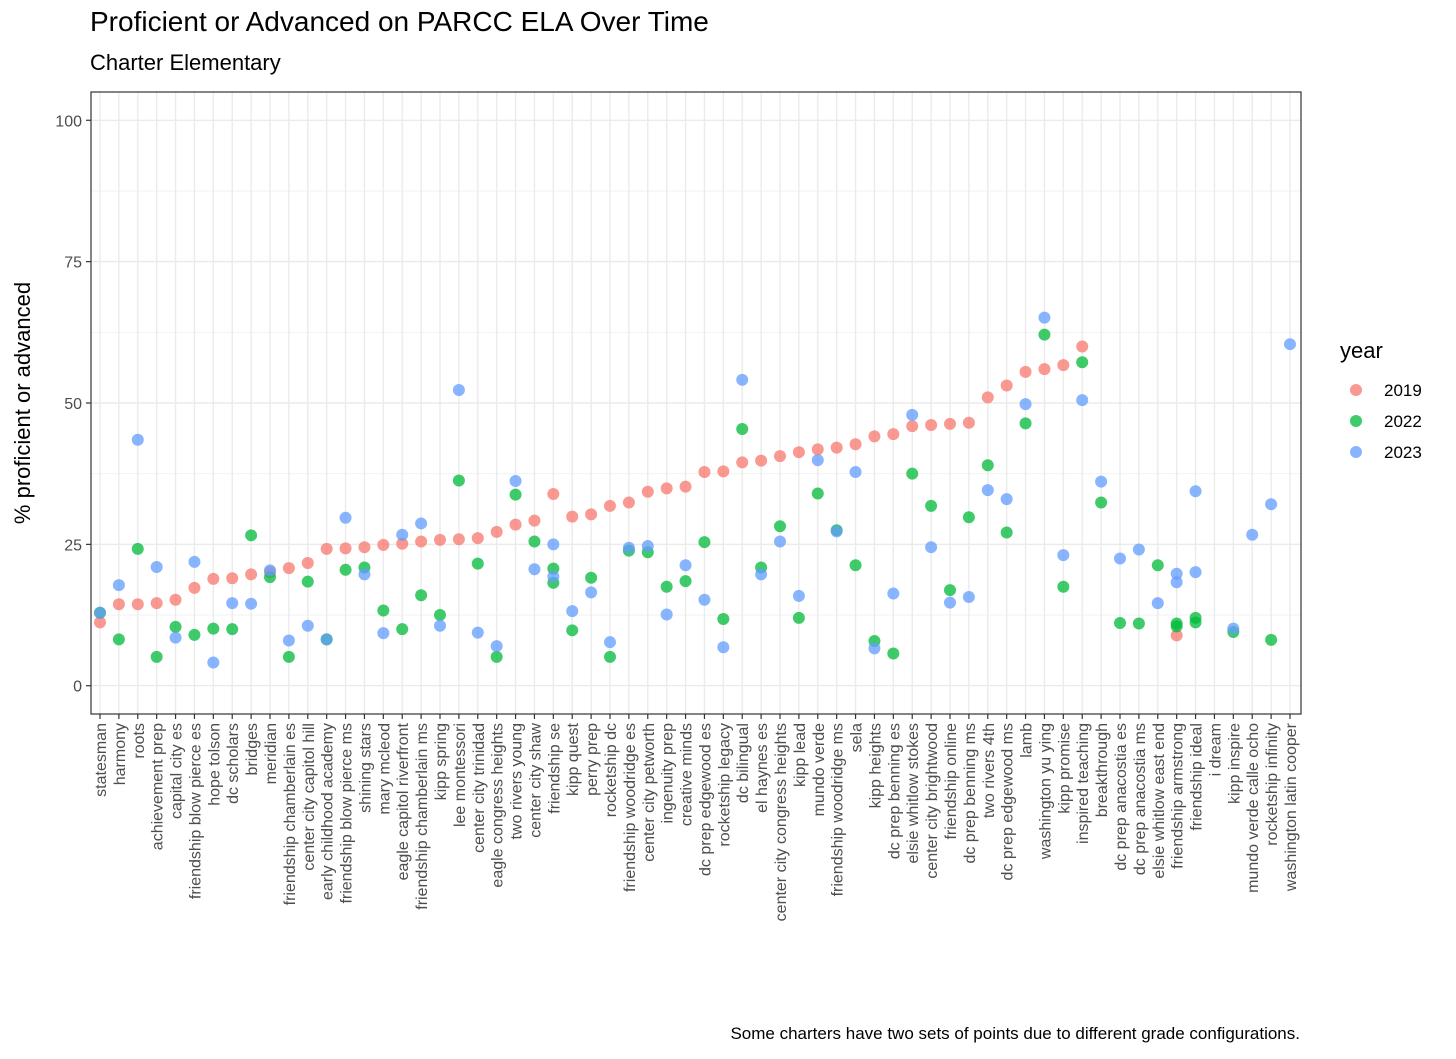 The width and height of the screenshot is (1456, 1059). I want to click on x-tick-label: friendship chamberlain es, so click(290, 814).